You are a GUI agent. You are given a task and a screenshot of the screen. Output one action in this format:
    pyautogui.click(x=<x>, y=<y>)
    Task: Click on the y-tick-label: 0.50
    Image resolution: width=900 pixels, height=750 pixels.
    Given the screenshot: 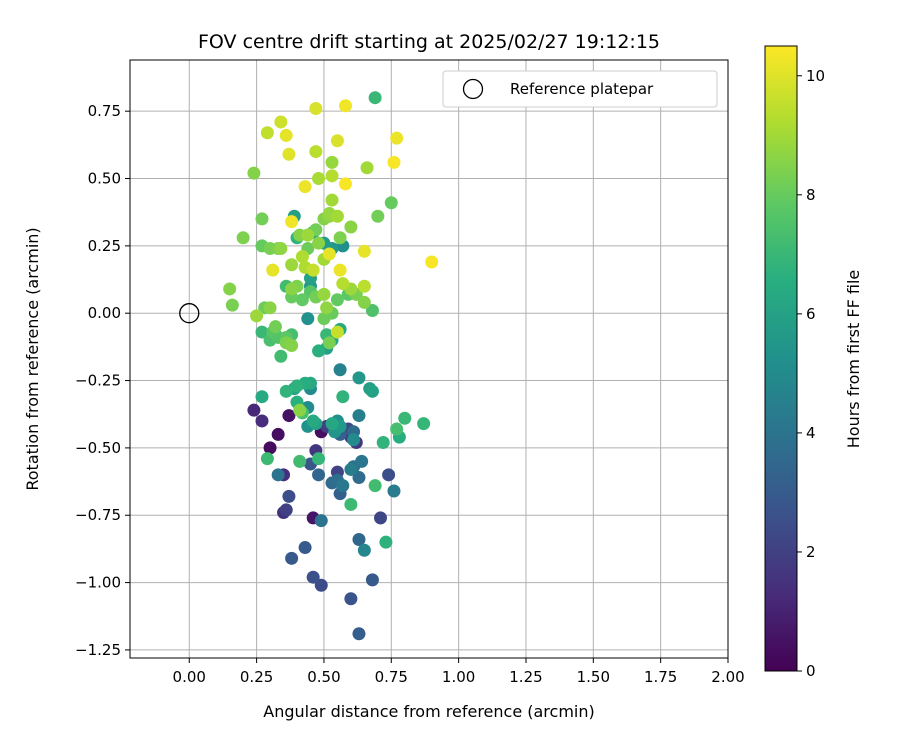 What is the action you would take?
    pyautogui.click(x=104, y=179)
    